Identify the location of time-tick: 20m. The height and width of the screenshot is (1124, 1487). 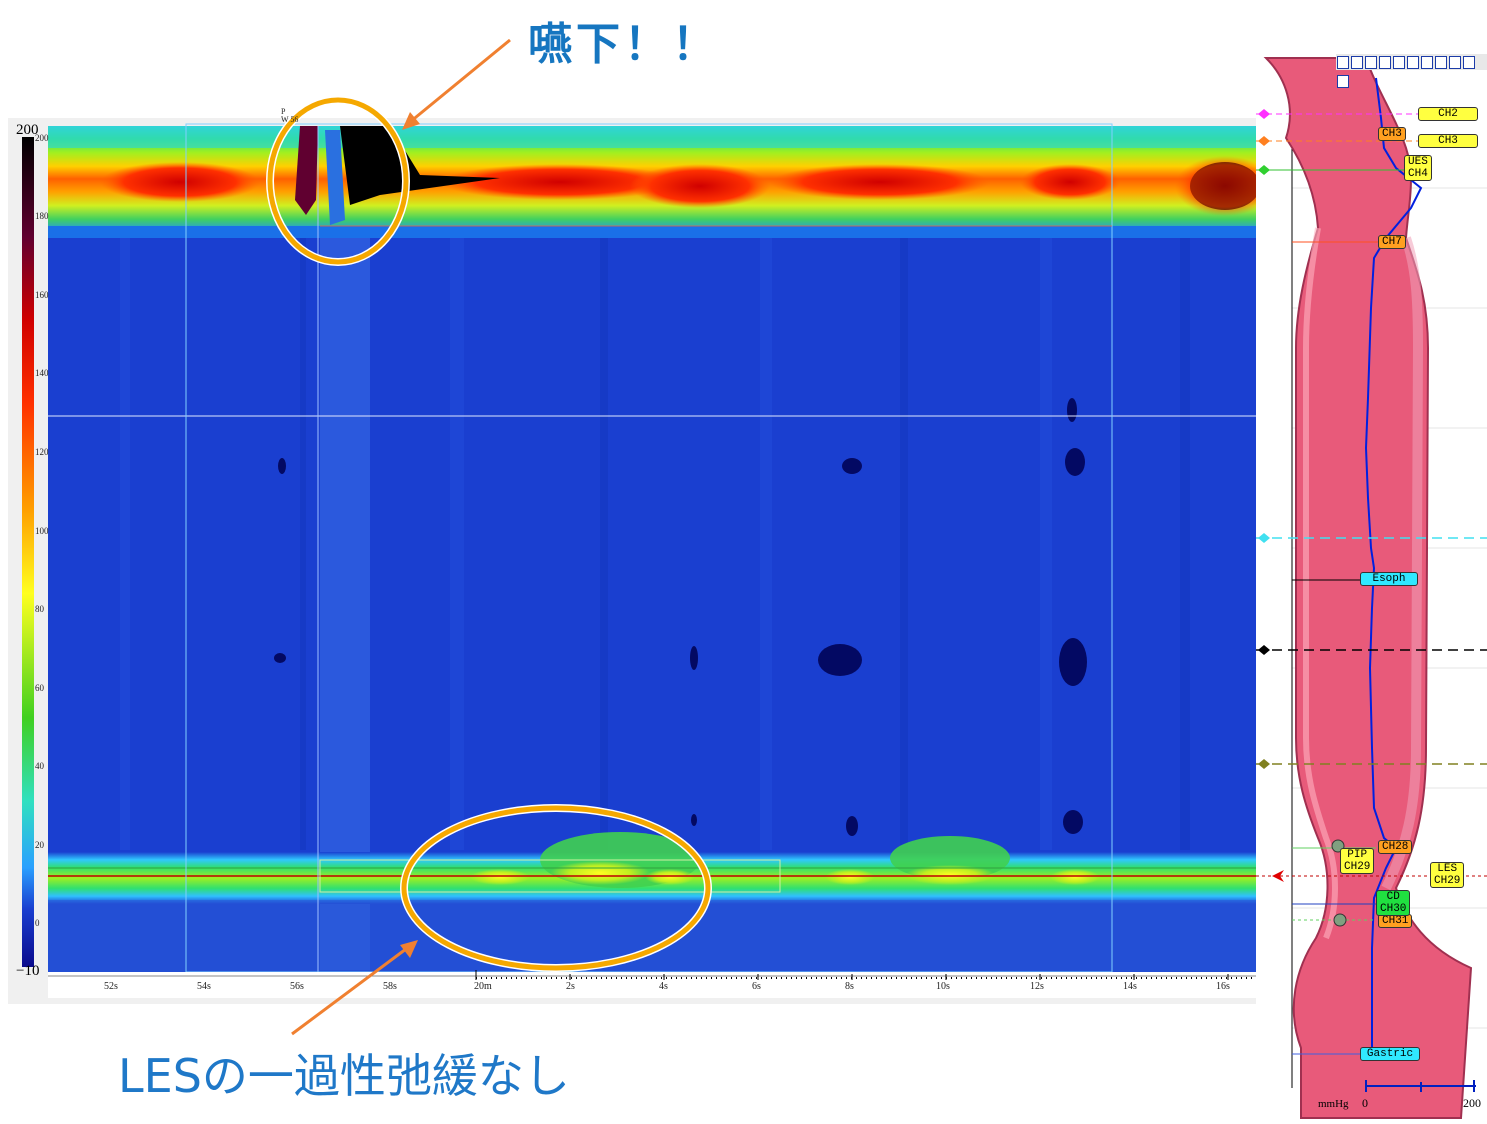
(483, 986).